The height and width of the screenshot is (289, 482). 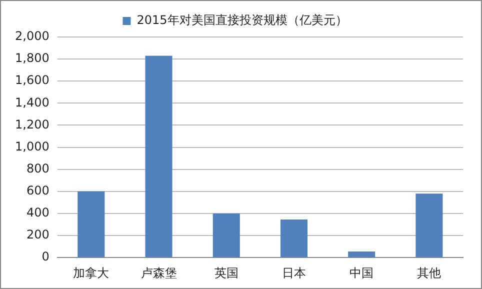 I want to click on x-tick-label: 英国, so click(x=226, y=273).